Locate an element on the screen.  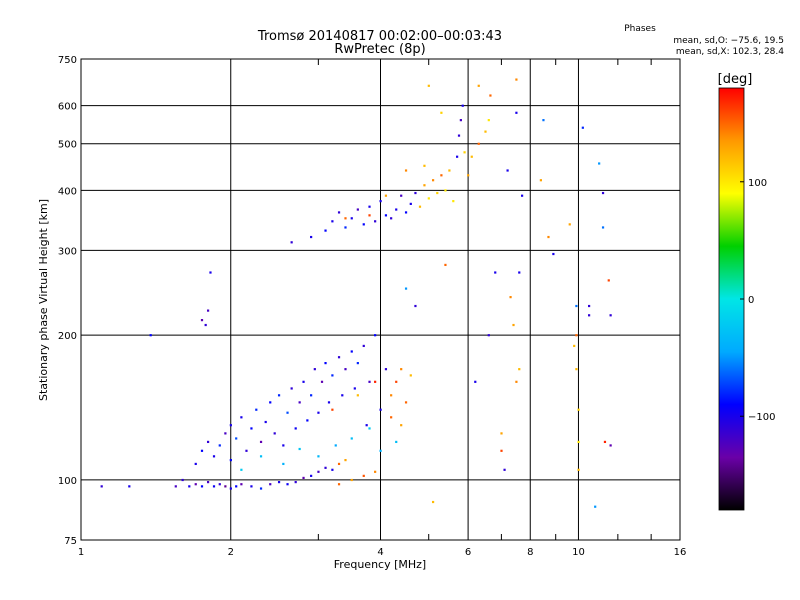
phase-info-o-mode: mean, sd,O: −75.6, 19.5 is located at coordinates (728, 41).